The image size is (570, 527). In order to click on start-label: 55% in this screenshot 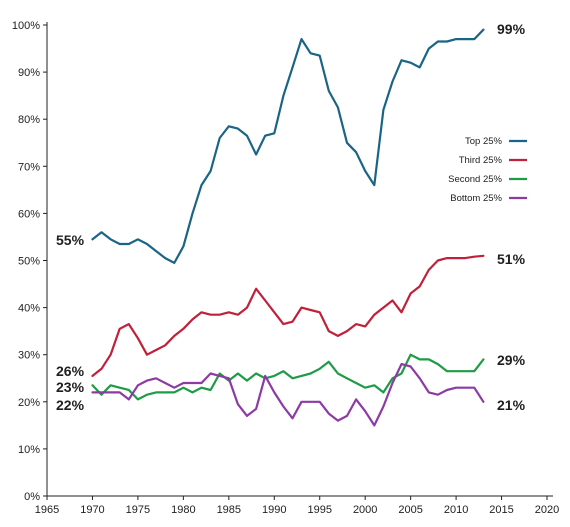, I will do `click(70, 240)`.